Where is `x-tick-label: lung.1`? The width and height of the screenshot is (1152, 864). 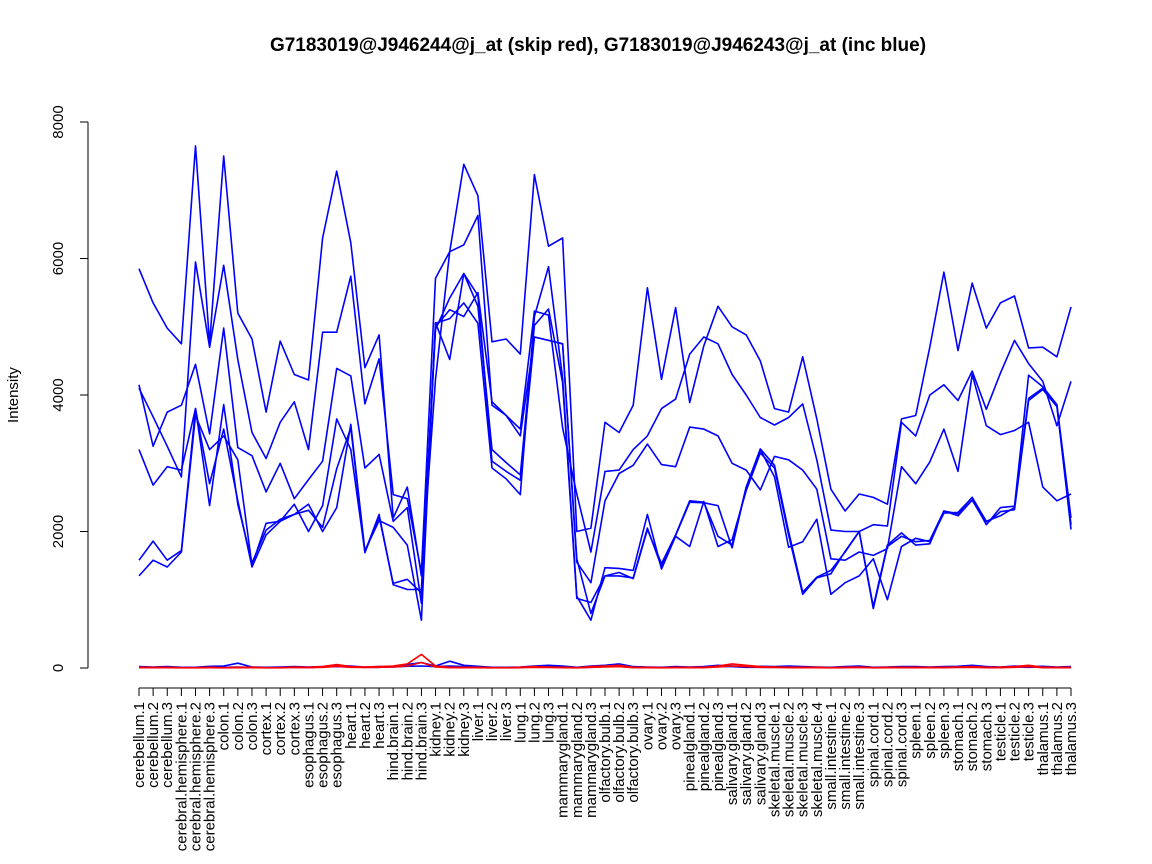 x-tick-label: lung.1 is located at coordinates (520, 722).